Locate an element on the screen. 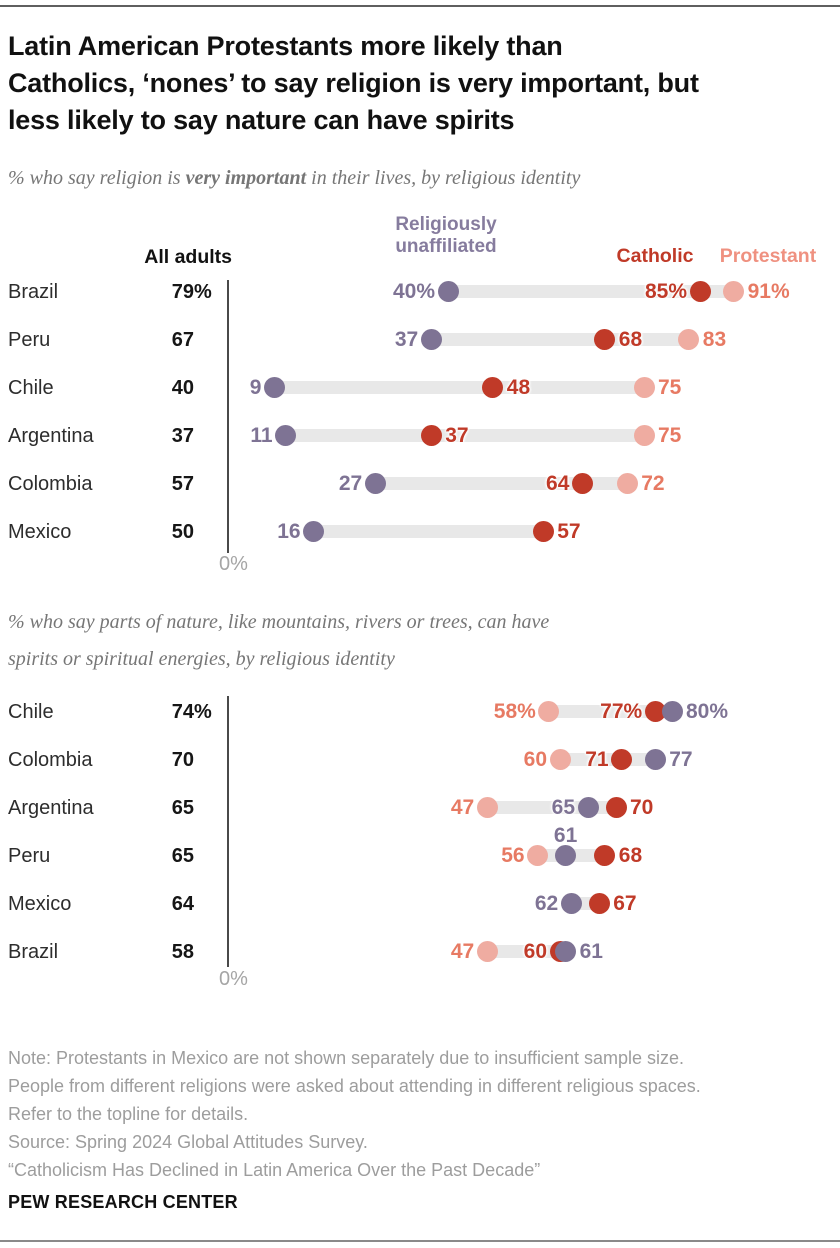 The width and height of the screenshot is (840, 1248). chart2-axis-line is located at coordinates (228, 831).